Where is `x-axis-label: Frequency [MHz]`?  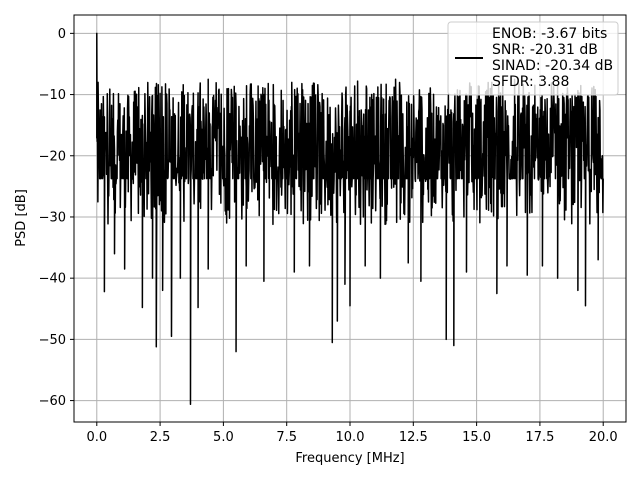 x-axis-label: Frequency [MHz] is located at coordinates (349, 458).